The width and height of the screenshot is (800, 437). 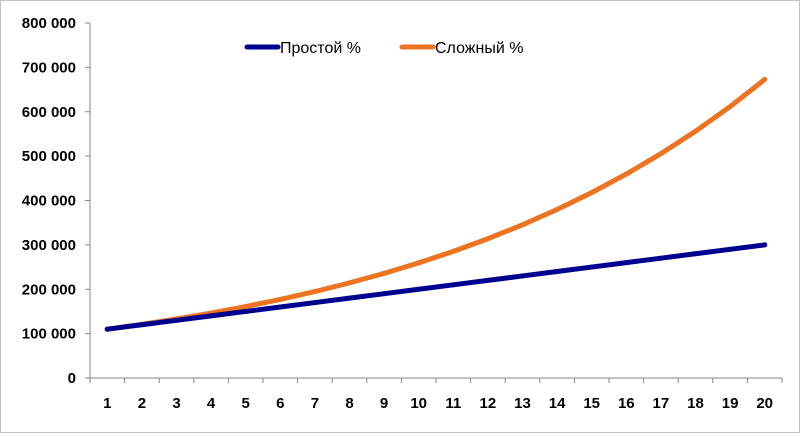 What do you see at coordinates (418, 403) in the screenshot?
I see `x-tick-label: 10` at bounding box center [418, 403].